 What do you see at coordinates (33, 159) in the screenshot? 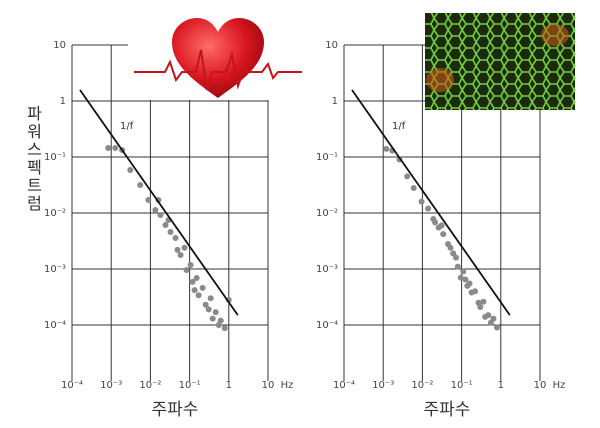
I see `y-axis-label: 파워스펙트럼` at bounding box center [33, 159].